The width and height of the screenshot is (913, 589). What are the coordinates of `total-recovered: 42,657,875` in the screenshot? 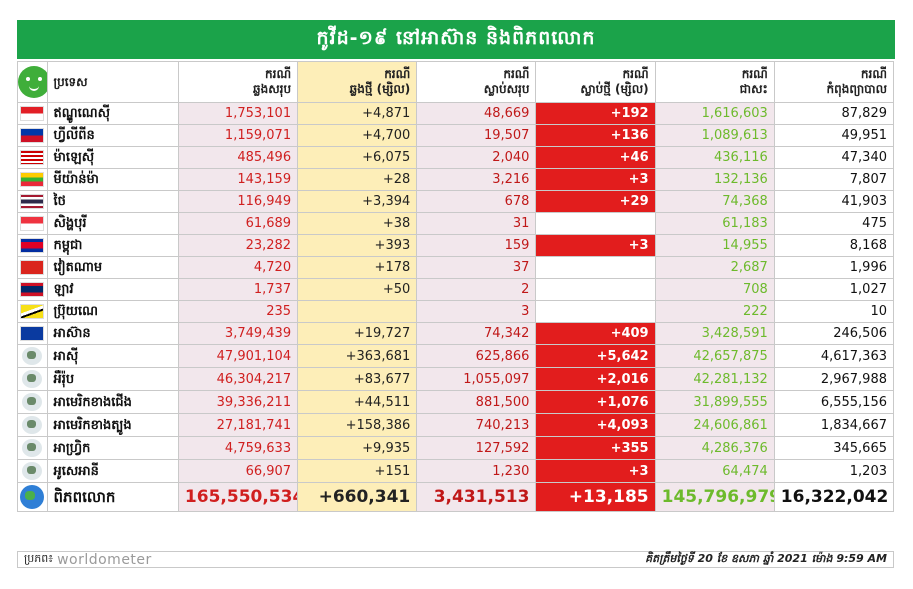 It's located at (714, 356).